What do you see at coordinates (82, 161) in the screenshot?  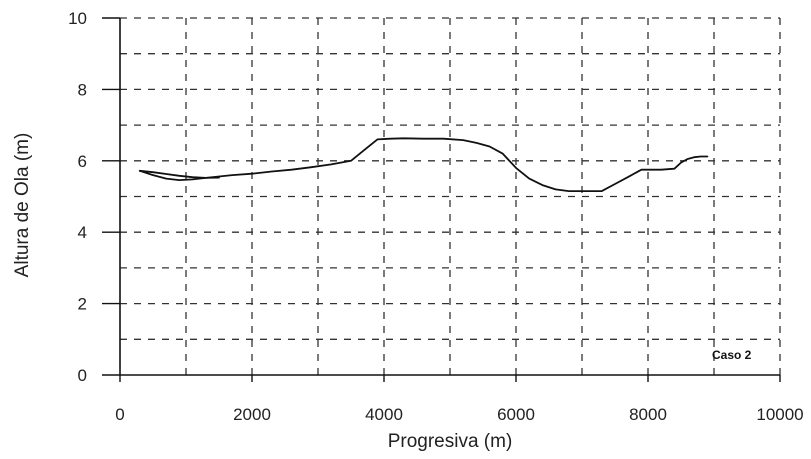 I see `y-tick-label: 6` at bounding box center [82, 161].